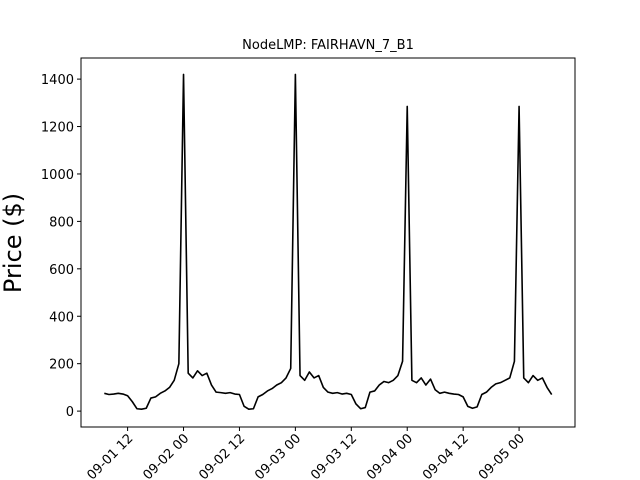 The height and width of the screenshot is (480, 640). What do you see at coordinates (70, 412) in the screenshot?
I see `y-tick-label: 0` at bounding box center [70, 412].